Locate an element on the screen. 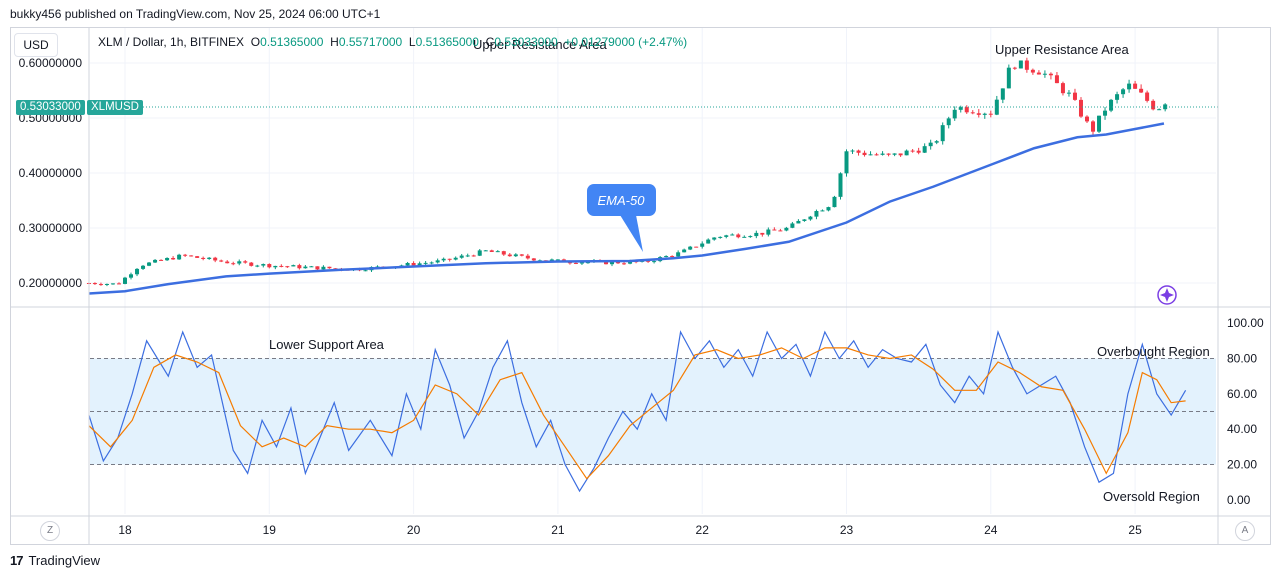 The width and height of the screenshot is (1281, 579). close-label: C is located at coordinates (490, 42).